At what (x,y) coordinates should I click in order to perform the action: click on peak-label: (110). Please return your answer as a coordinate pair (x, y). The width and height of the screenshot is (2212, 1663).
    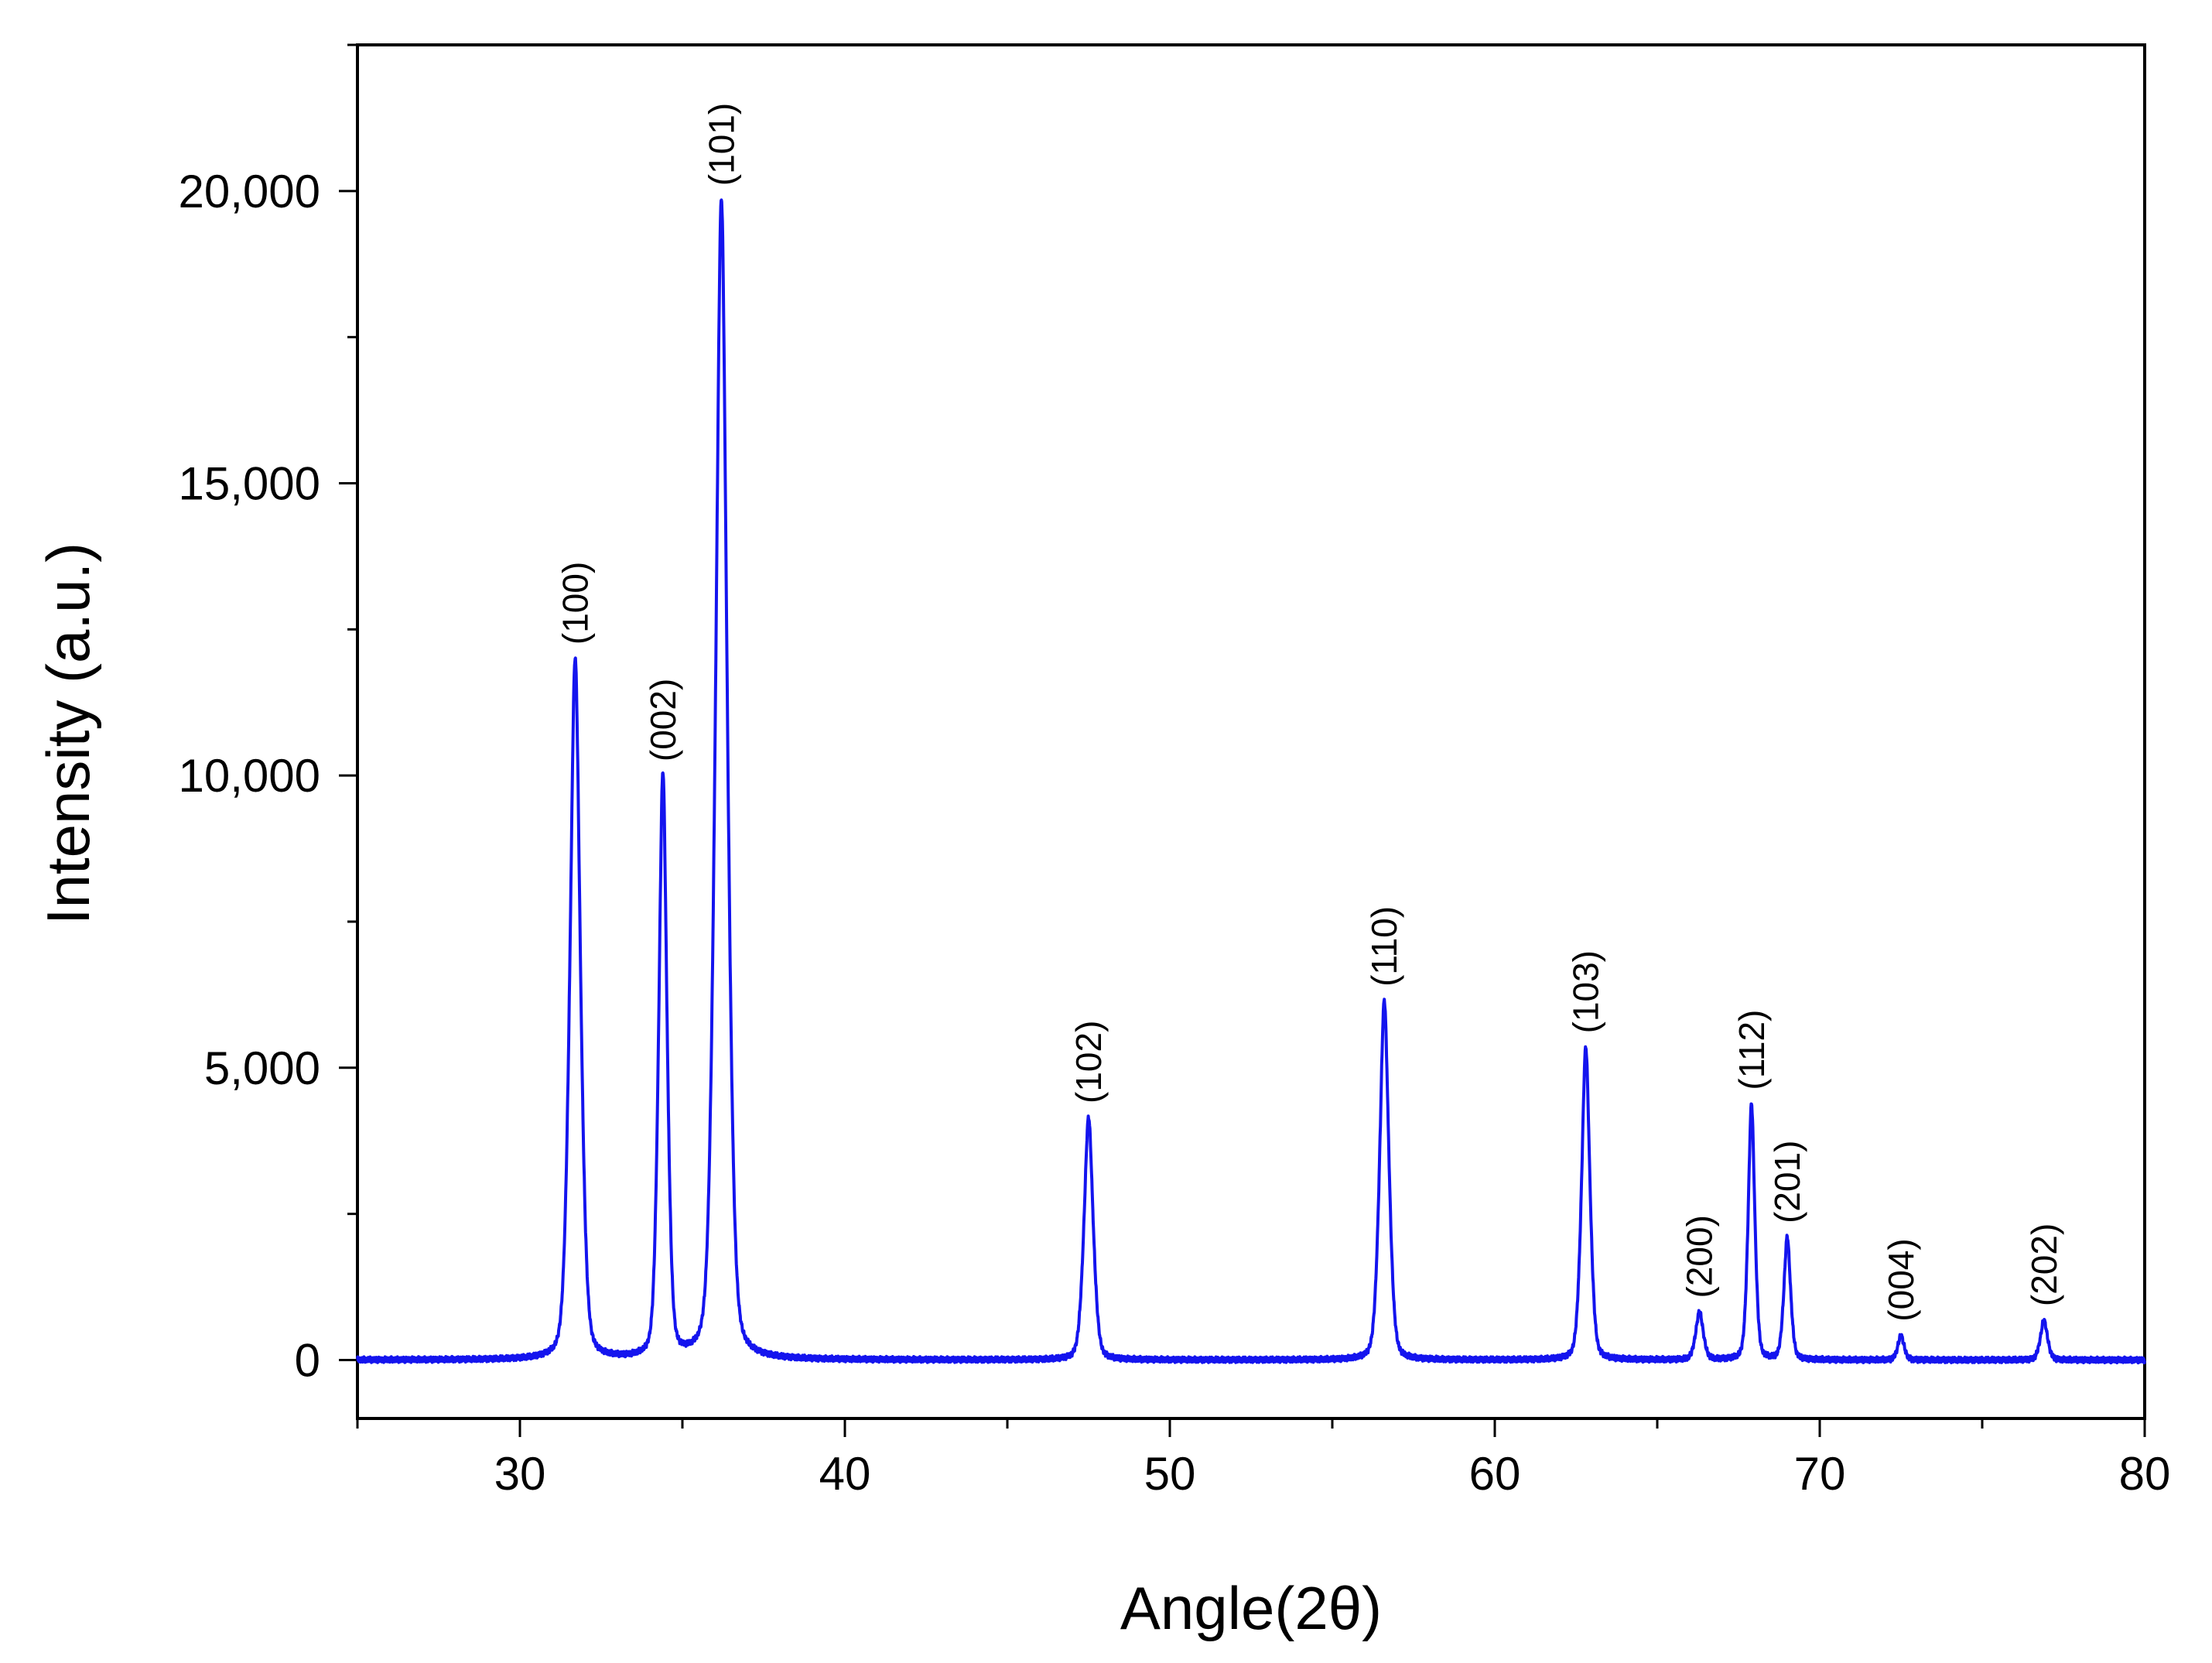
    Looking at the image, I should click on (1384, 946).